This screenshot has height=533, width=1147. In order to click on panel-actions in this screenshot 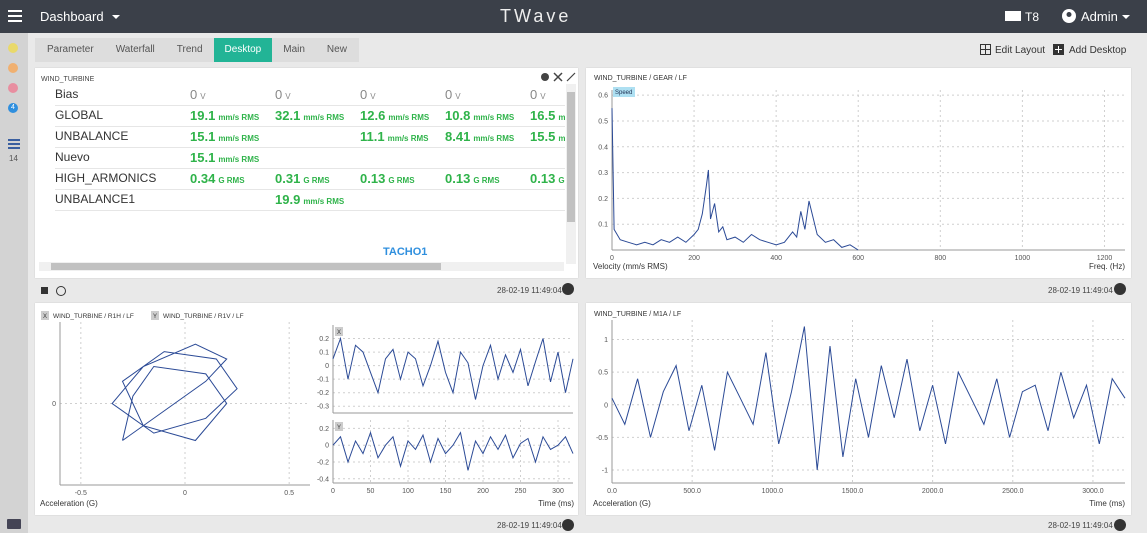, I will do `click(55, 291)`.